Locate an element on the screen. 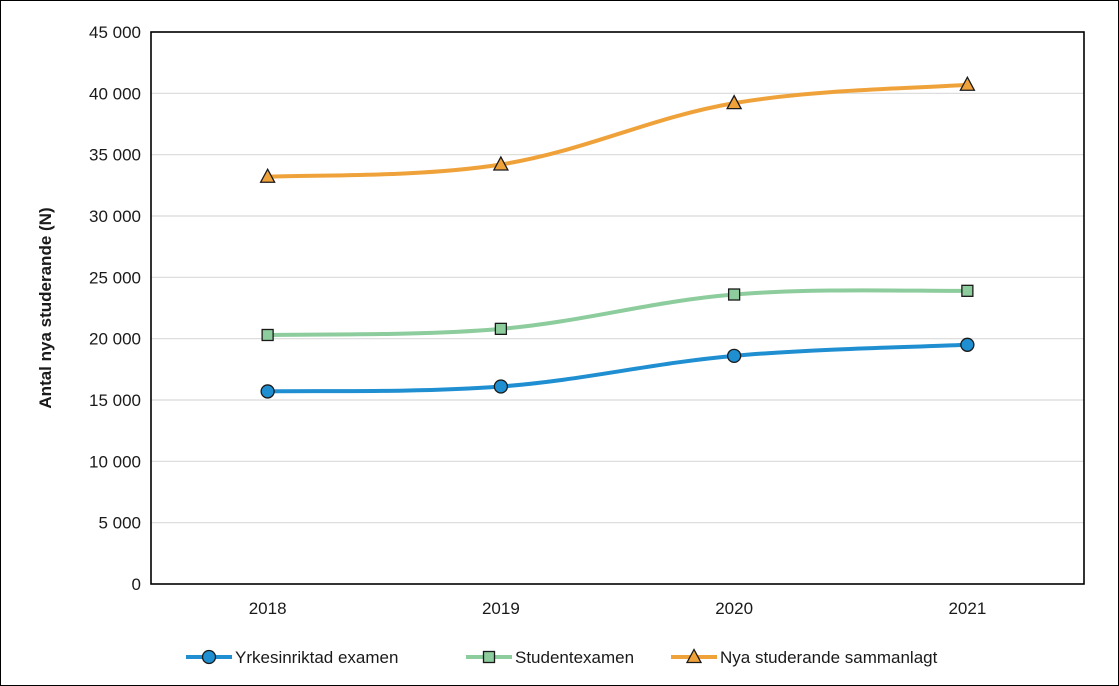 The image size is (1119, 686). y-tick-label: 0 is located at coordinates (136, 584).